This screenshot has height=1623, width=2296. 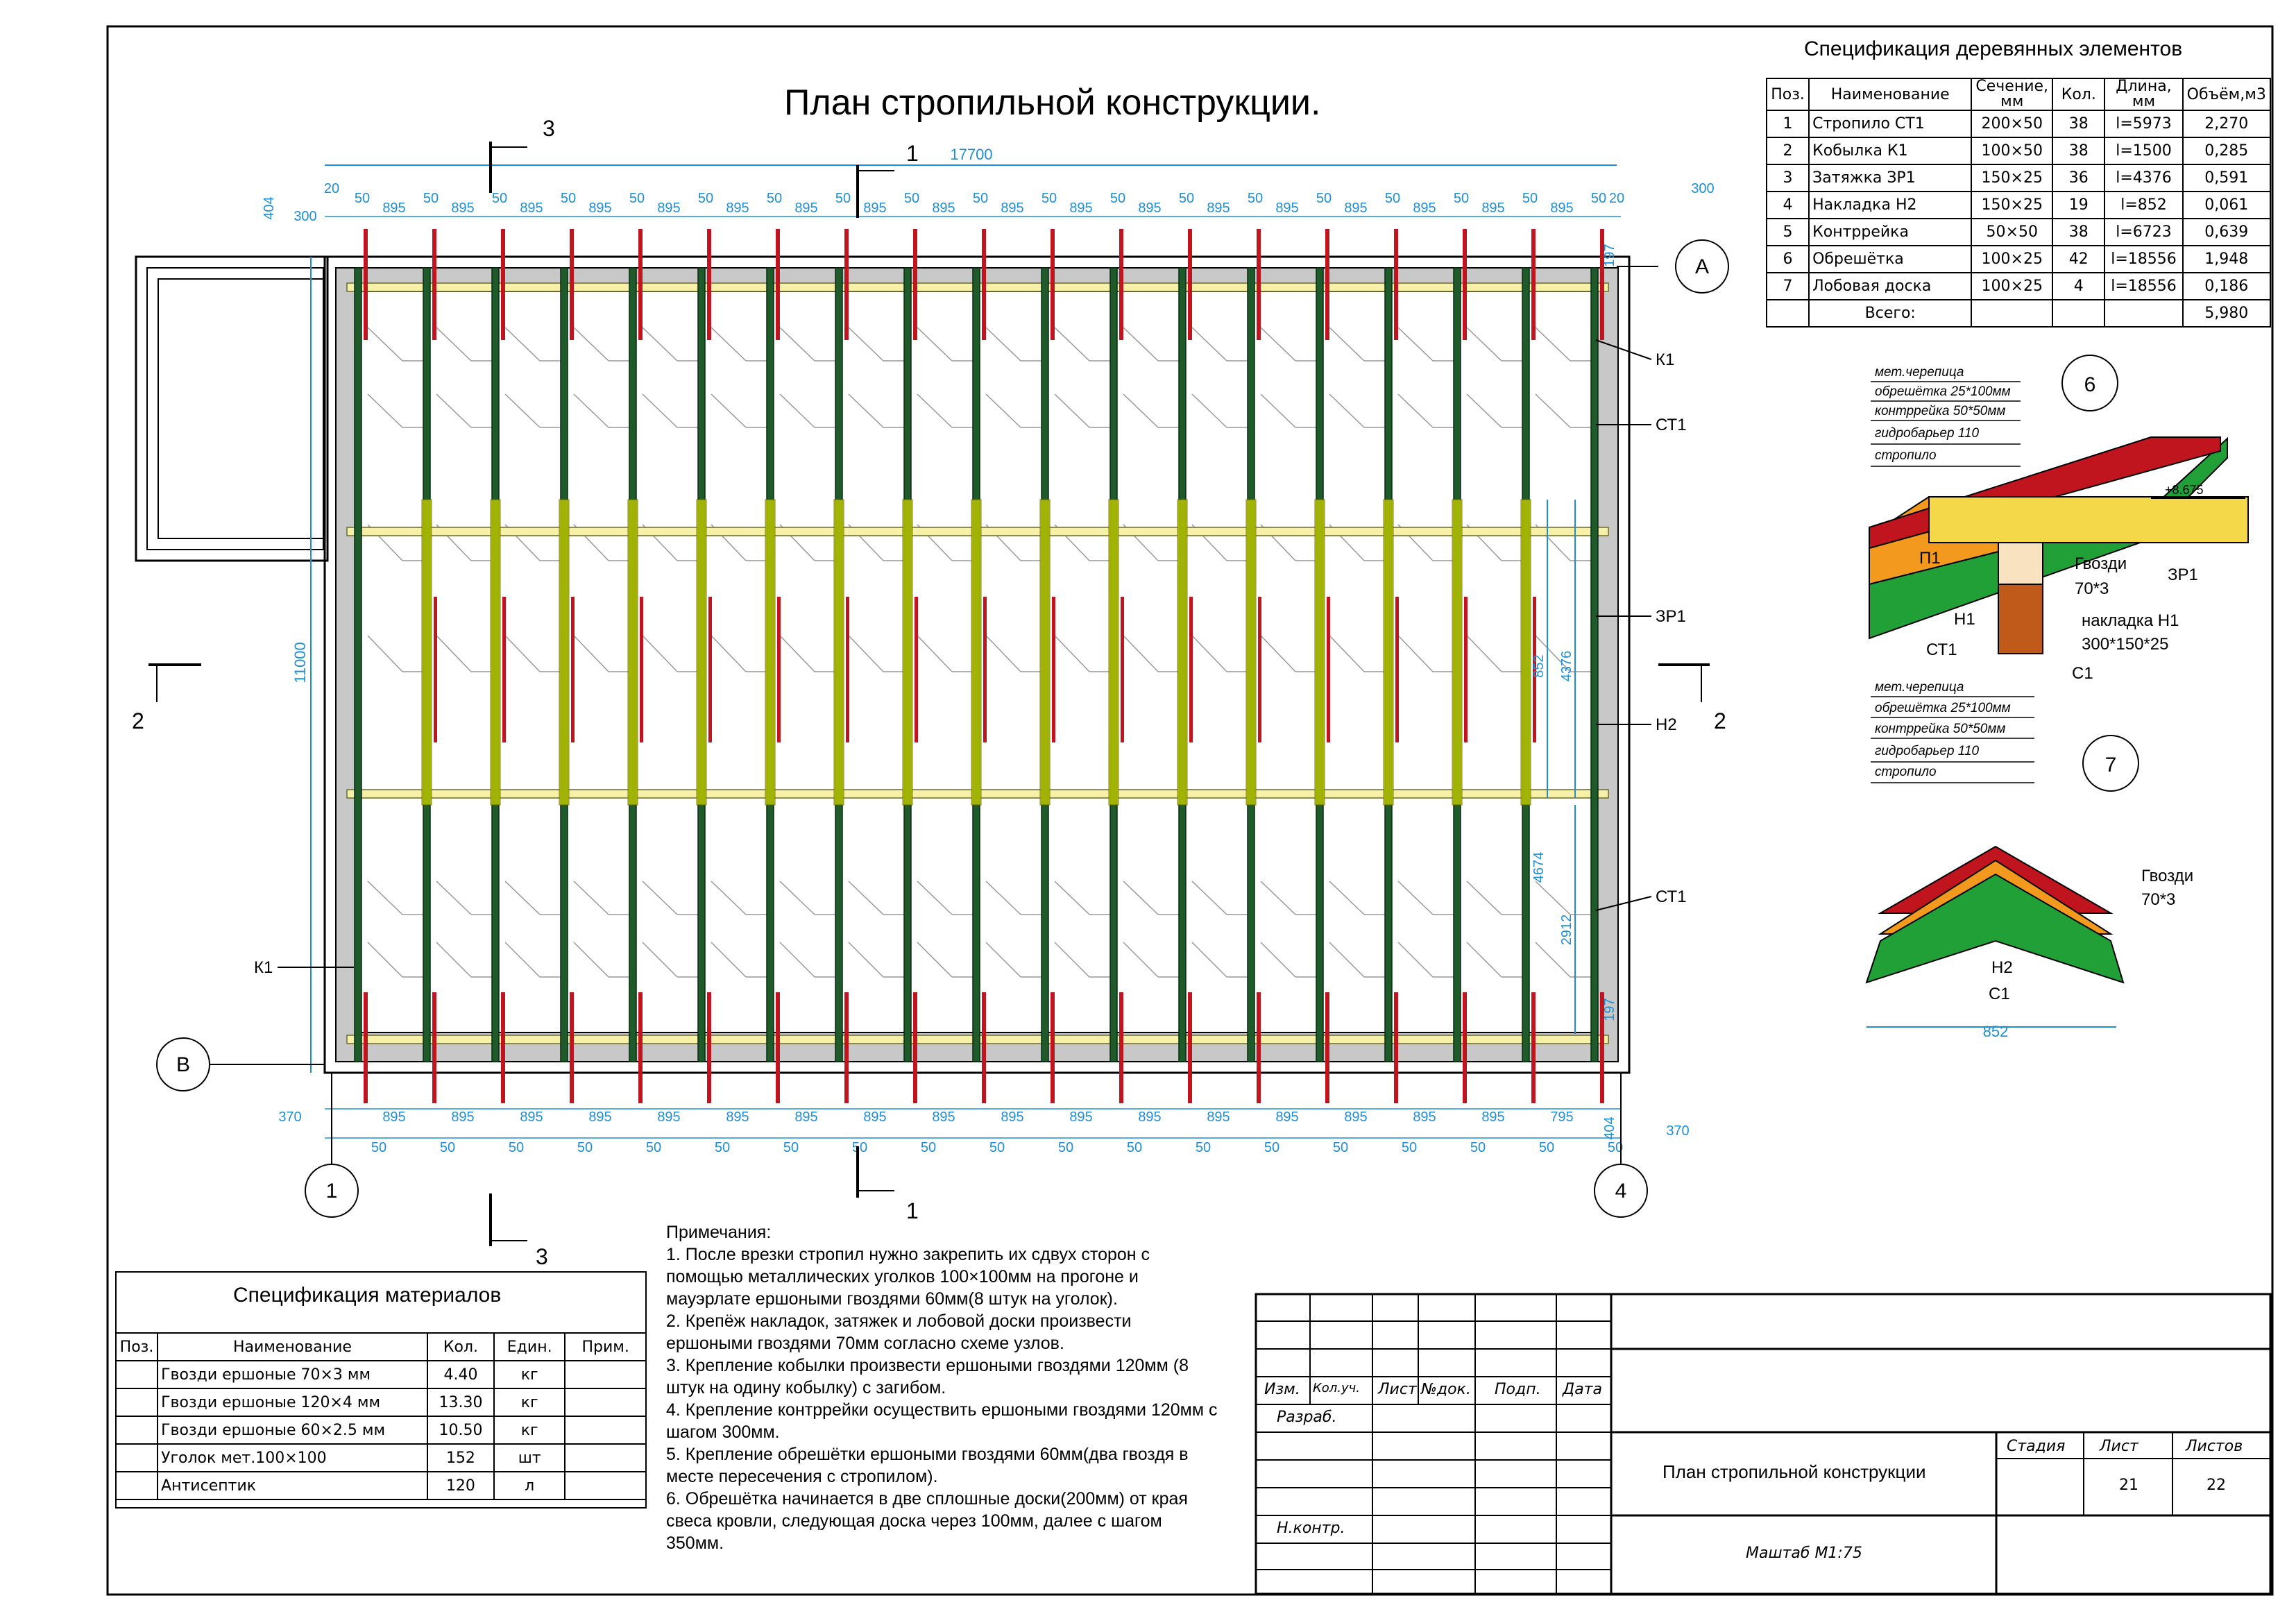 I want to click on wood-spec-cell: 150×25, so click(x=2012, y=205).